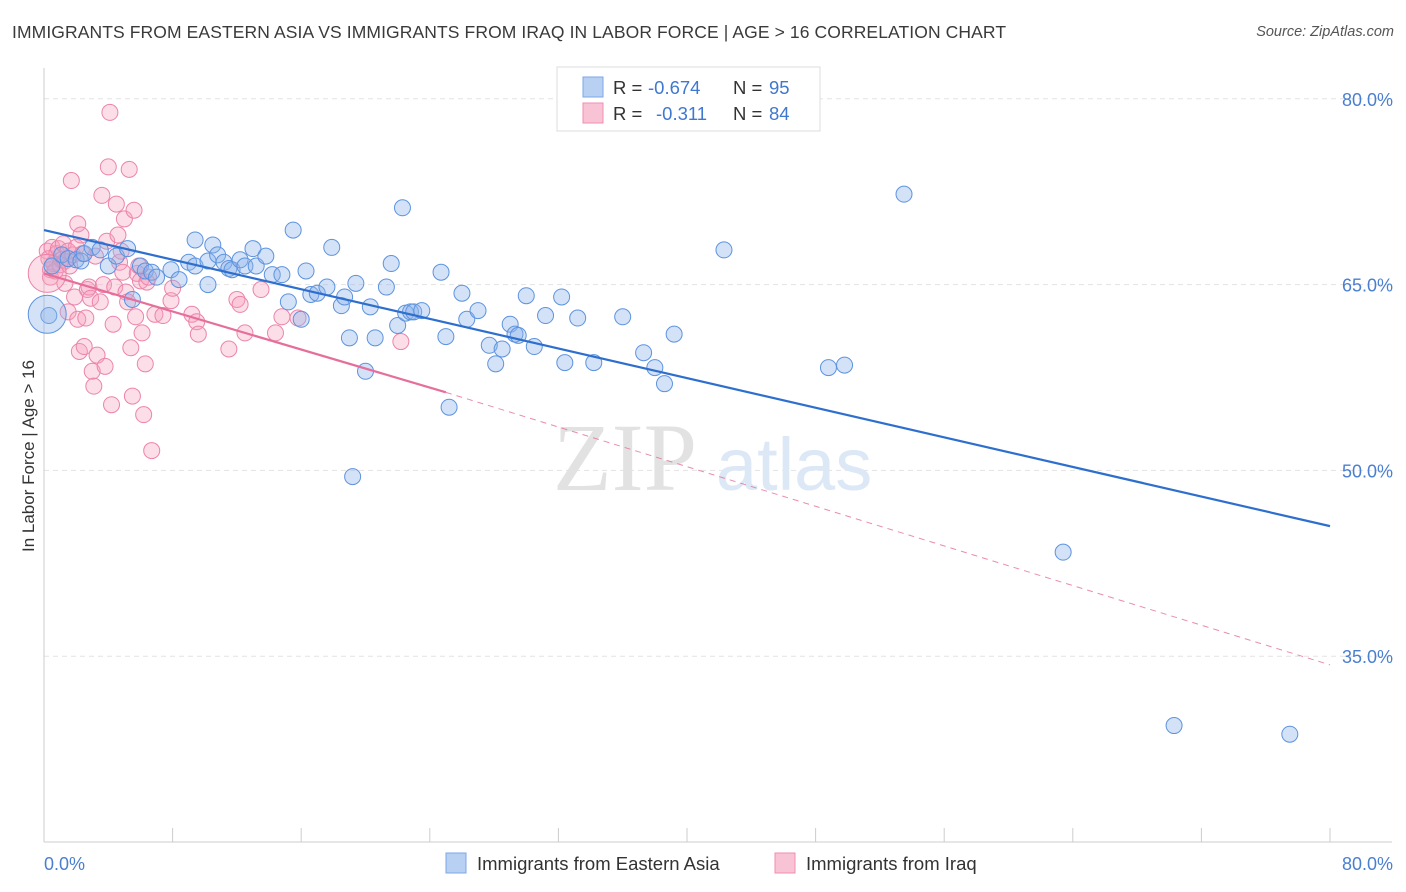  I want to click on y-tick-labels: 35.0% 50.0% 65.0% 80.0%, so click(1367, 378).